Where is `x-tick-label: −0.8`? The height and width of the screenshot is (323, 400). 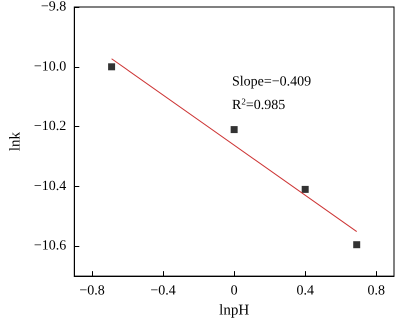 x-tick-label: −0.8 is located at coordinates (92, 291).